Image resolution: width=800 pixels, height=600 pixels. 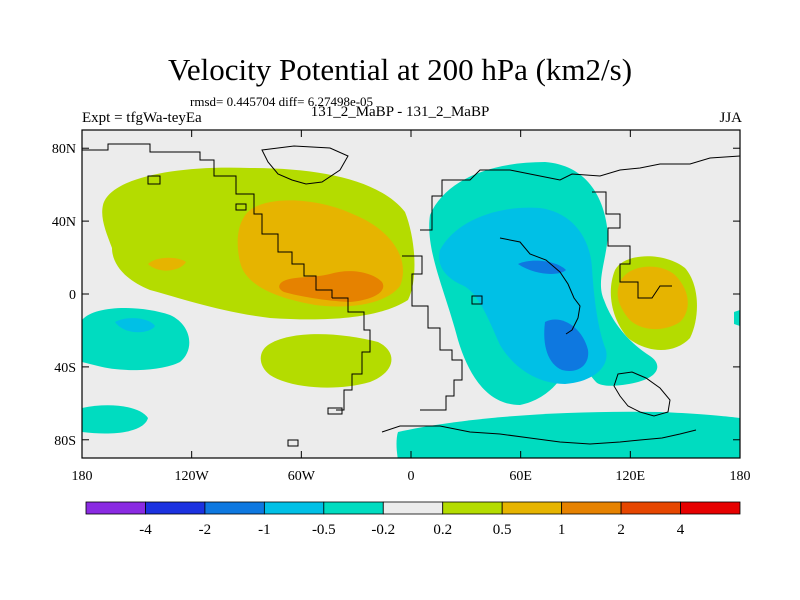 What do you see at coordinates (72, 295) in the screenshot?
I see `y-tick-label: 0` at bounding box center [72, 295].